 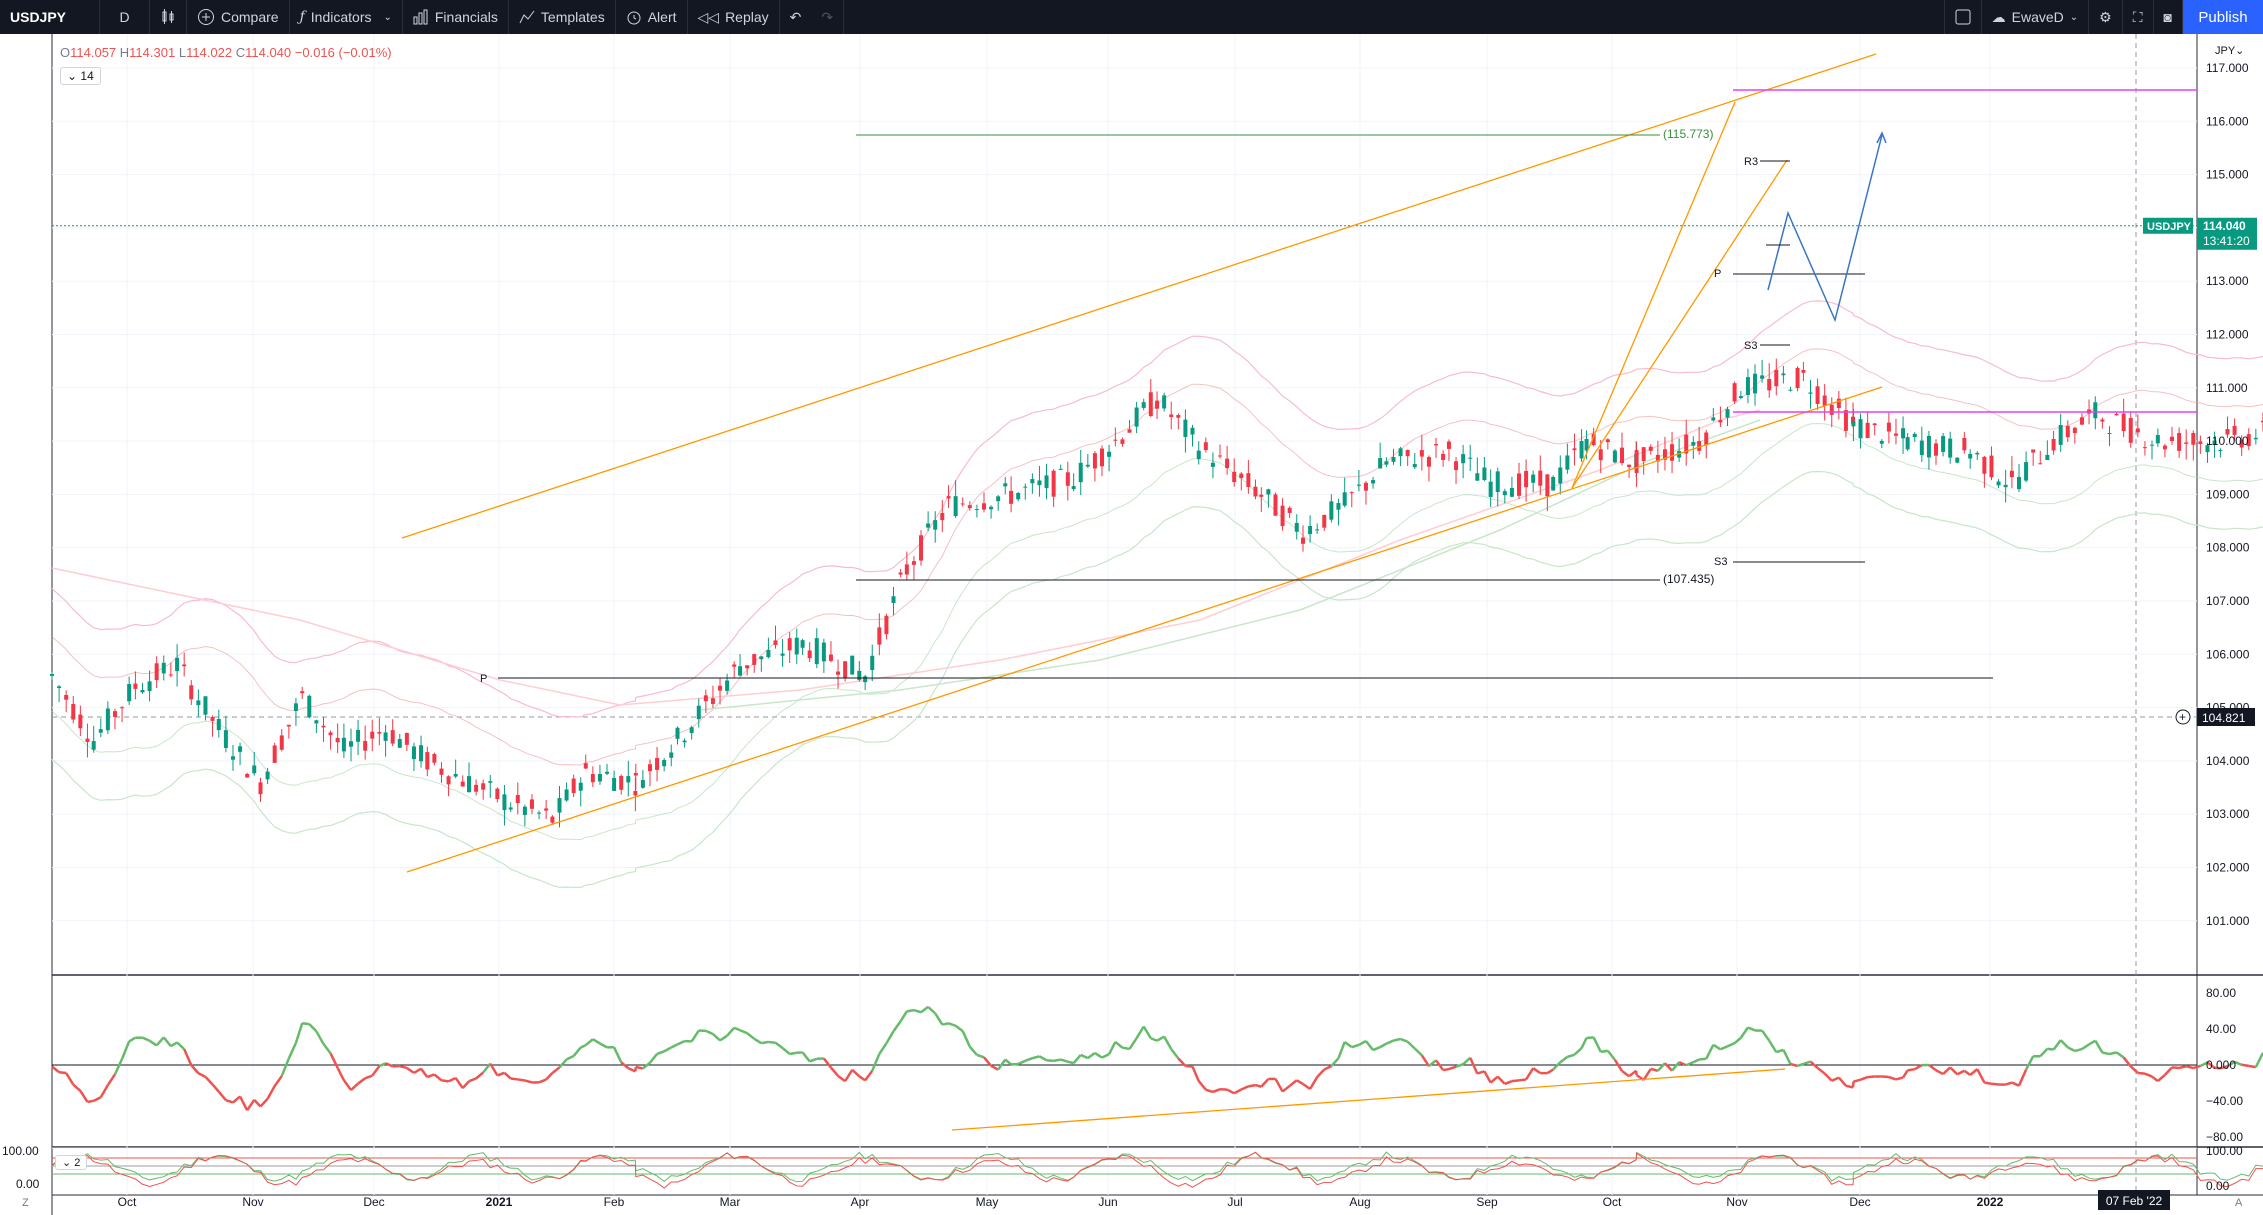 I want to click on steep-channel-lower, so click(x=1679, y=324).